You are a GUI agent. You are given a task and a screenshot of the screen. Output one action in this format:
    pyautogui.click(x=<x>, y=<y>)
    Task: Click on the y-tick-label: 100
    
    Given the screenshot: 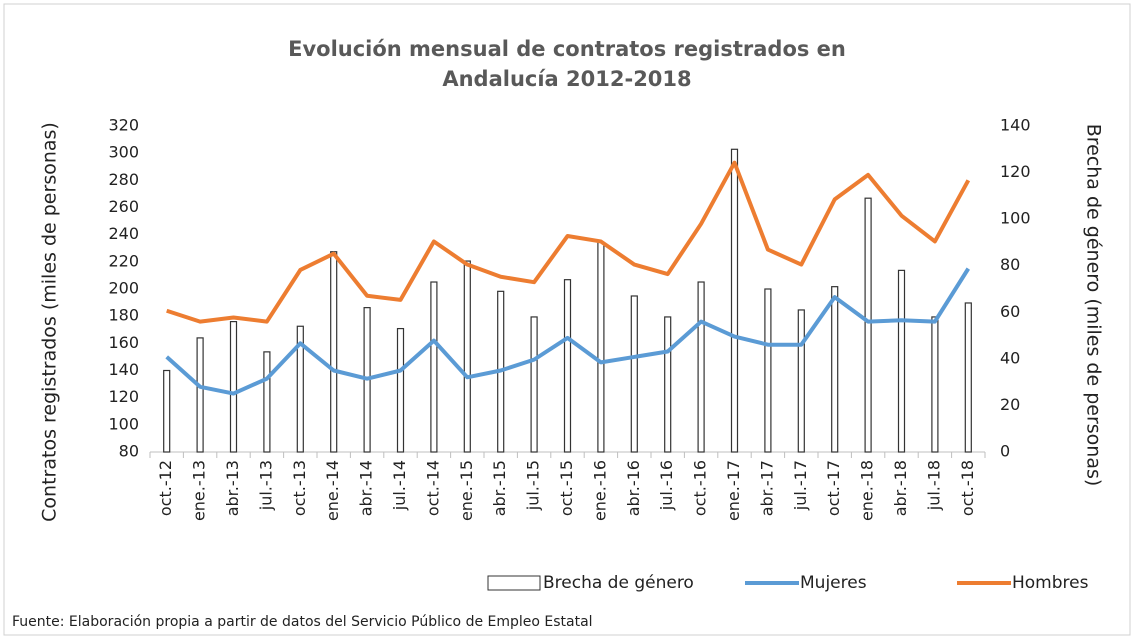 What is the action you would take?
    pyautogui.click(x=123, y=423)
    